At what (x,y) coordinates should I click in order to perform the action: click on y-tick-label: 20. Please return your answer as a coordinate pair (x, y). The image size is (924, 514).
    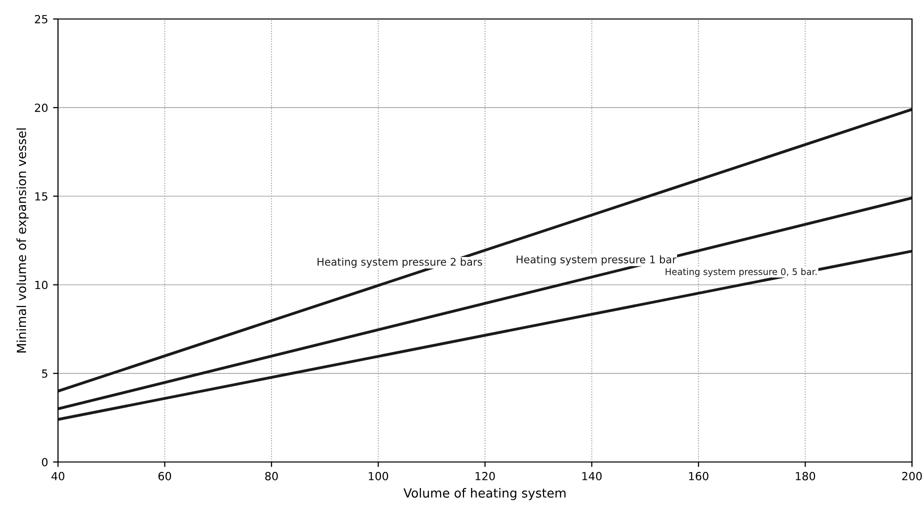
    Looking at the image, I should click on (41, 108).